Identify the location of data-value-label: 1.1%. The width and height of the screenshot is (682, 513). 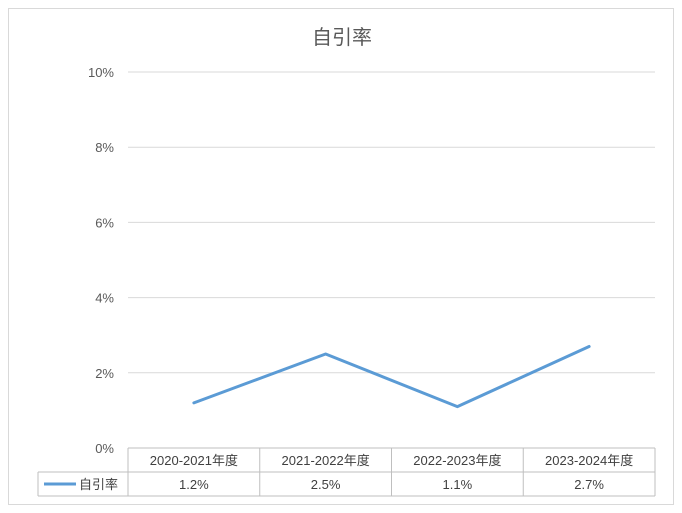
(458, 484).